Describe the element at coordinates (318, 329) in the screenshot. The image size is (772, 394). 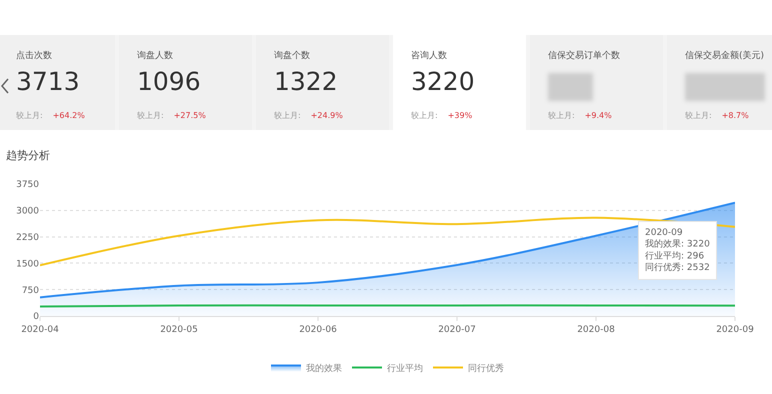
I see `x-tick-label: 2020-06` at that location.